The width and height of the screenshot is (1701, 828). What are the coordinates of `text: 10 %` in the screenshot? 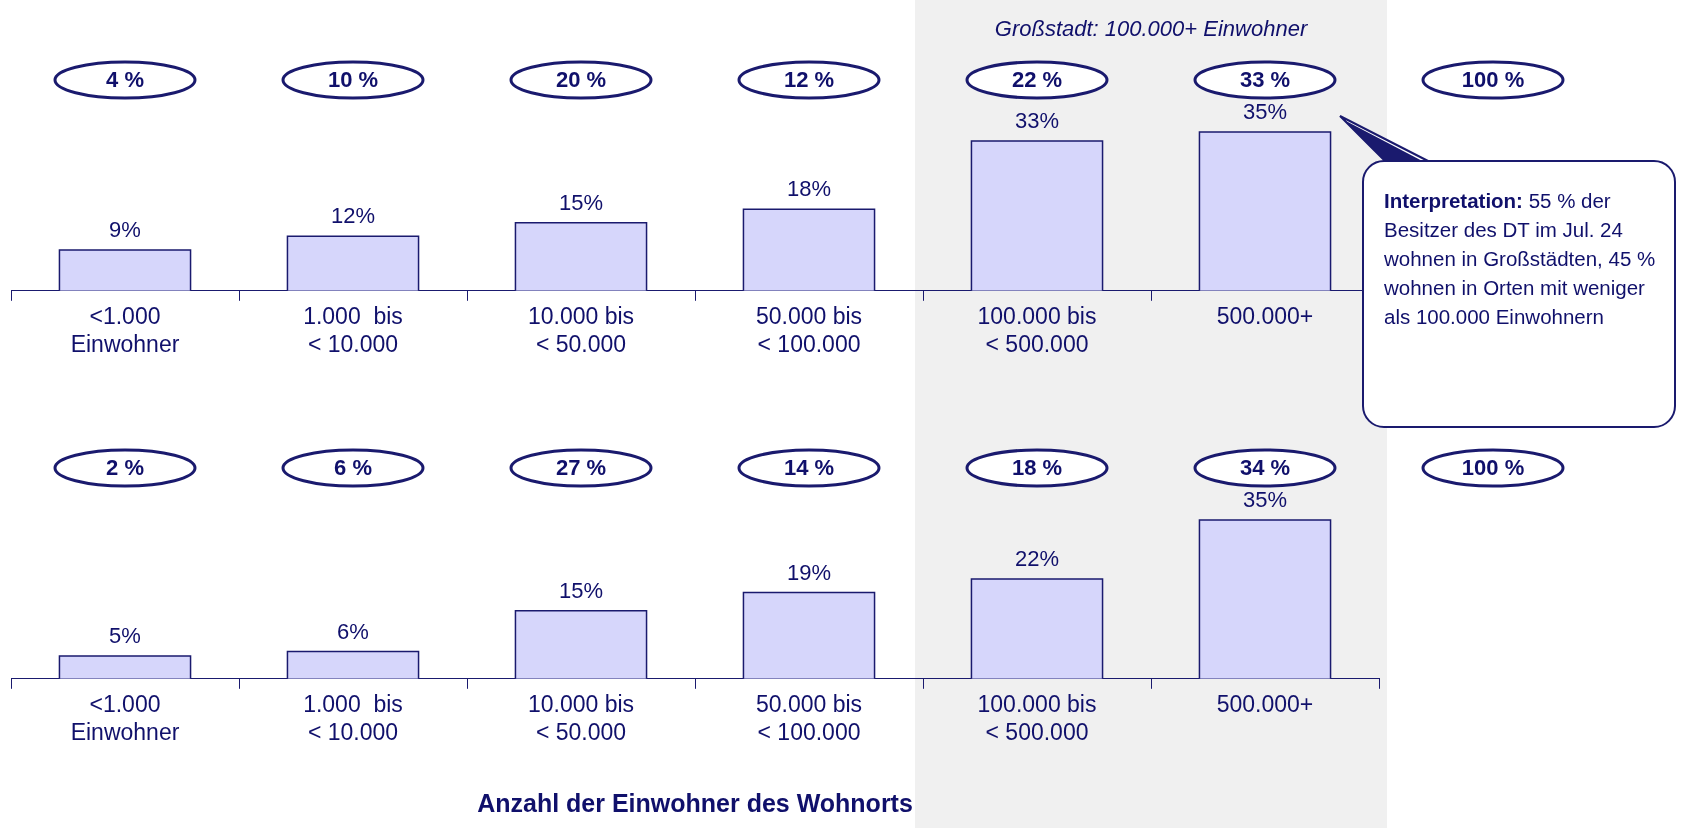 It's located at (353, 80).